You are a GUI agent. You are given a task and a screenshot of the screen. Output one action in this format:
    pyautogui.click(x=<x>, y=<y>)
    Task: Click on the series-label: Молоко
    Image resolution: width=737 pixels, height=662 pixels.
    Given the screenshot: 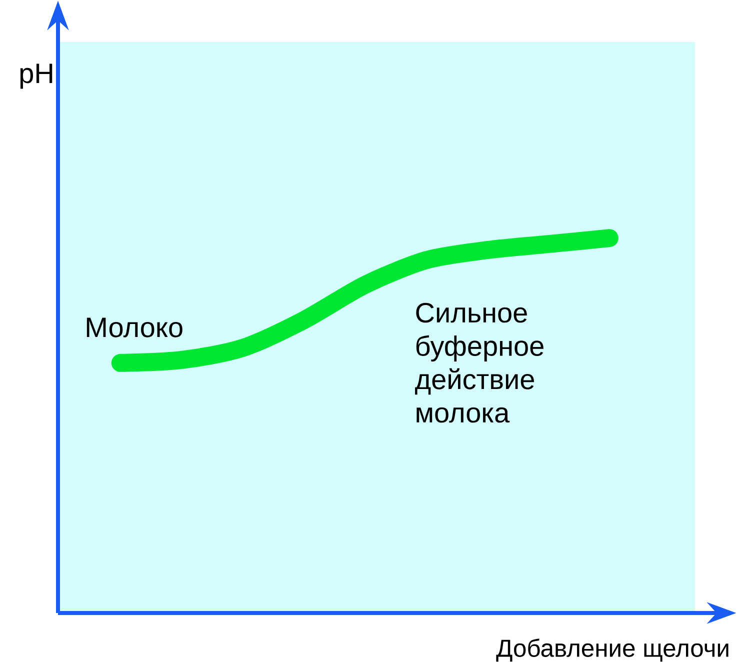 What is the action you would take?
    pyautogui.click(x=134, y=328)
    